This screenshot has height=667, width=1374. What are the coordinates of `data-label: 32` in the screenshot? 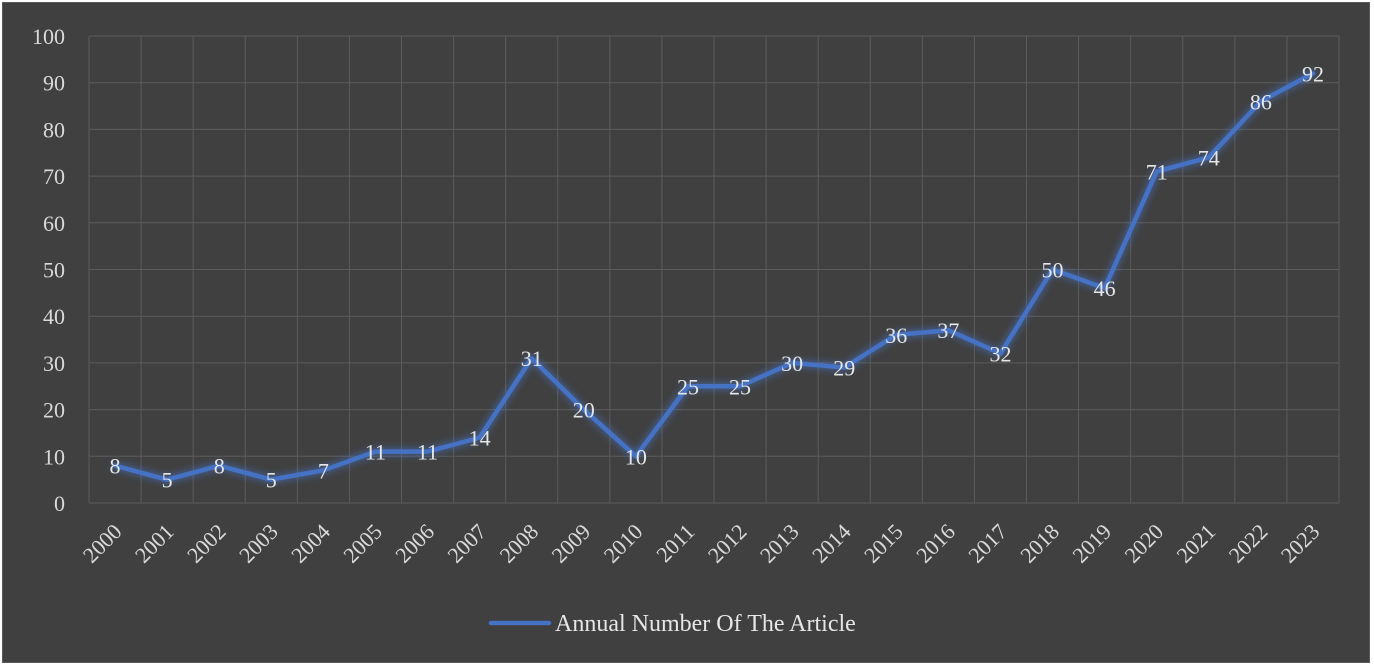 It's located at (1000, 354).